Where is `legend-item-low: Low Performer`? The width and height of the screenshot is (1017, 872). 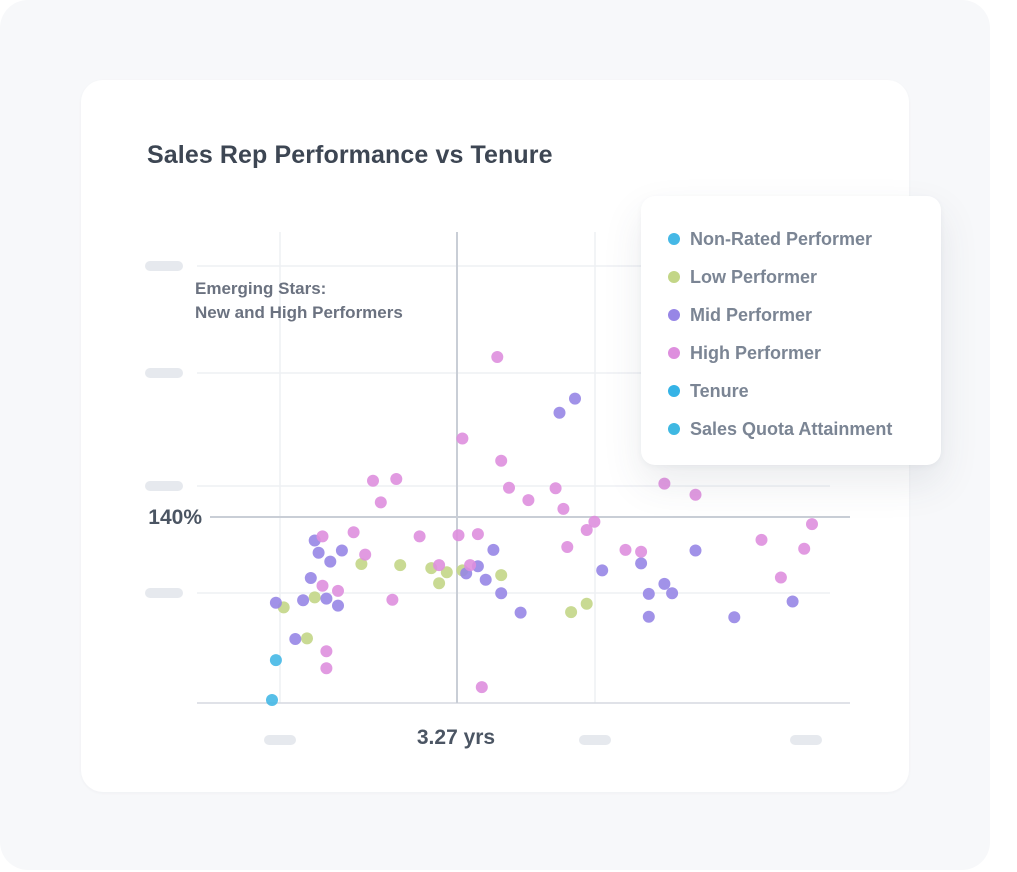
legend-item-low: Low Performer is located at coordinates (742, 277).